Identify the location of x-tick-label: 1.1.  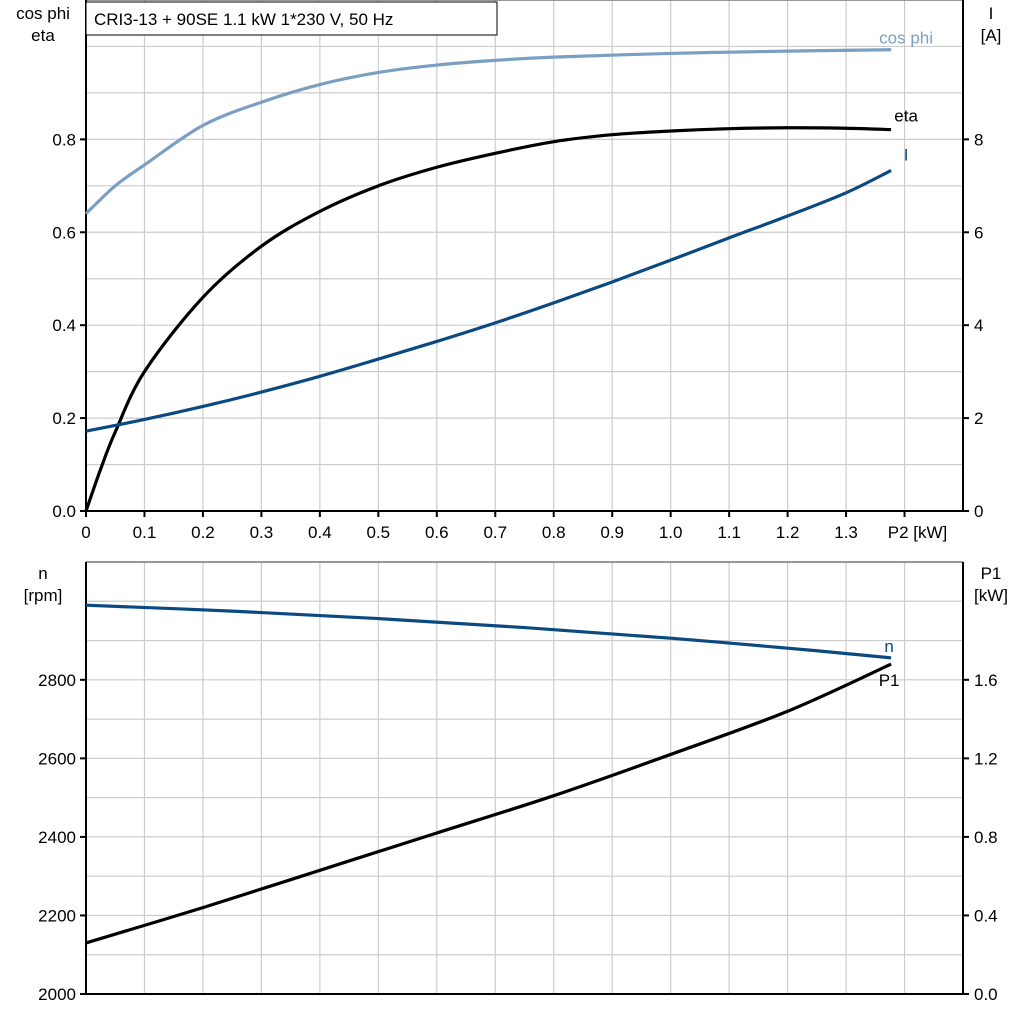
(729, 532).